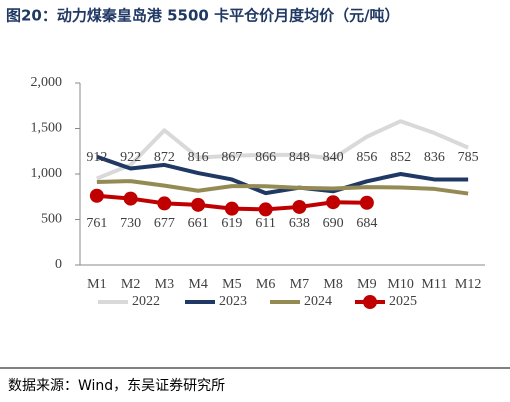  I want to click on x-tick-label: M7, so click(299, 284).